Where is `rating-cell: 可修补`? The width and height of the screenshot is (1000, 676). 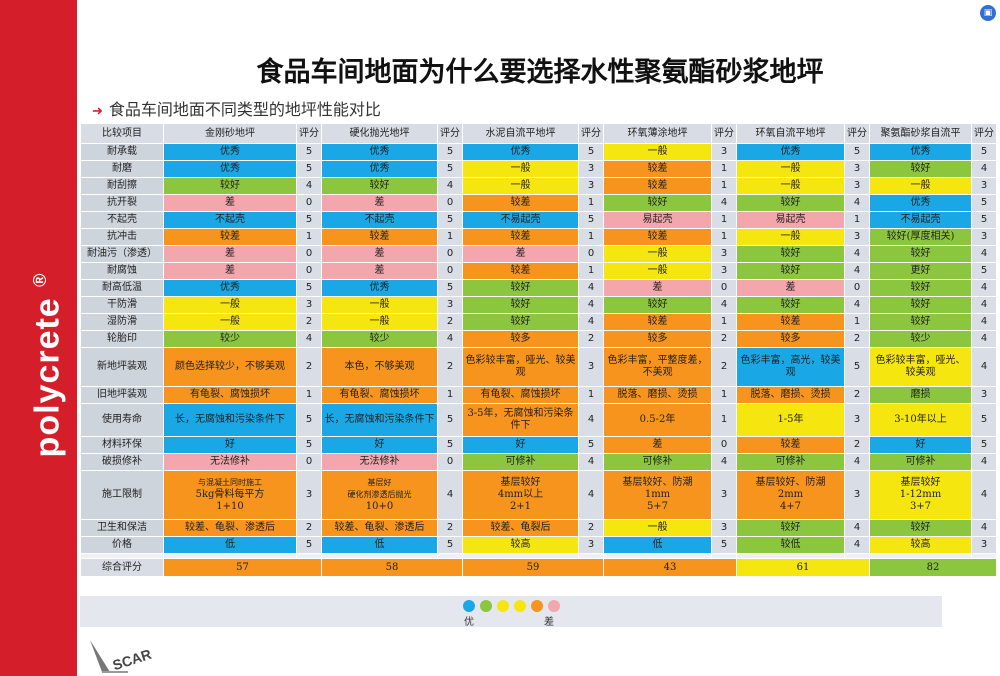
rating-cell: 可修补 is located at coordinates (657, 462).